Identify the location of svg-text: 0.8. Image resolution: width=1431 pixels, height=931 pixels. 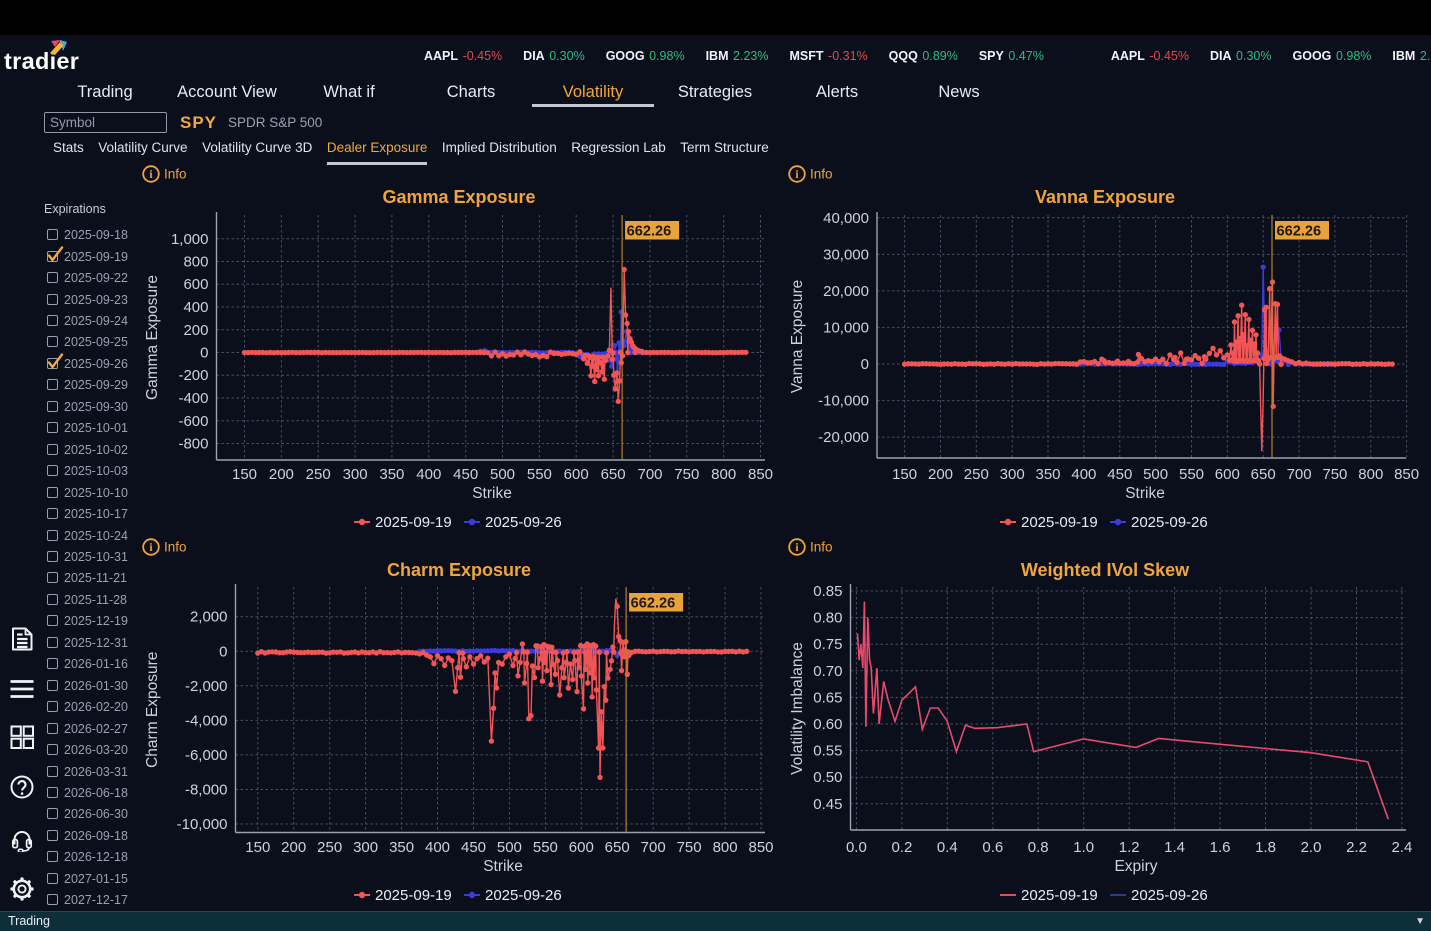
(1038, 847).